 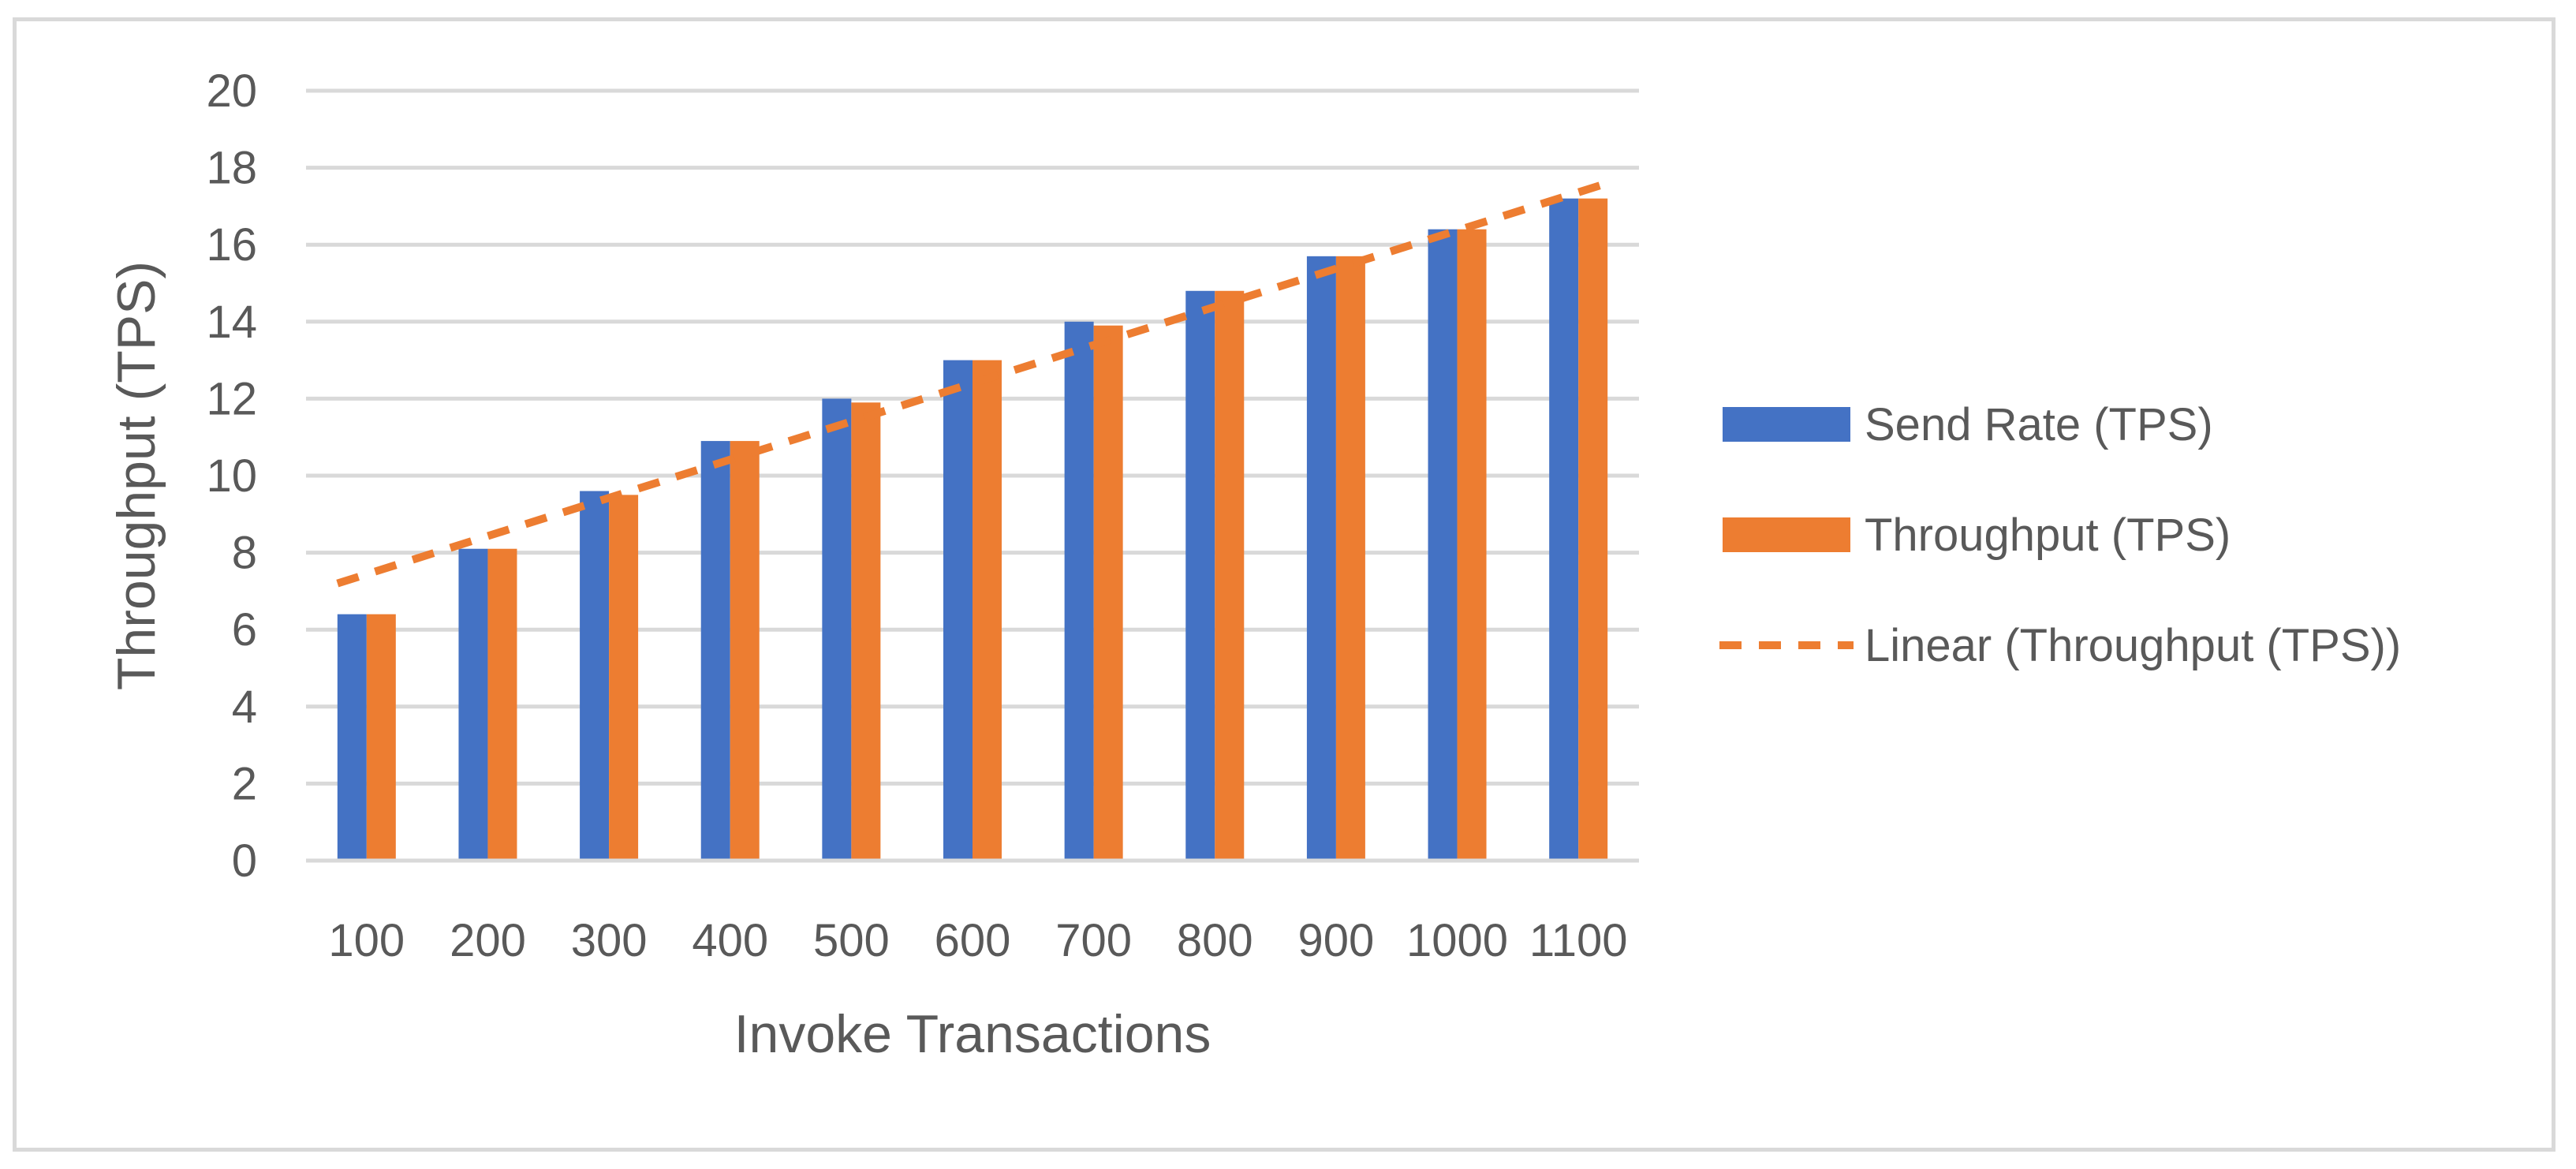 I want to click on y-tick-label: 10, so click(x=231, y=476).